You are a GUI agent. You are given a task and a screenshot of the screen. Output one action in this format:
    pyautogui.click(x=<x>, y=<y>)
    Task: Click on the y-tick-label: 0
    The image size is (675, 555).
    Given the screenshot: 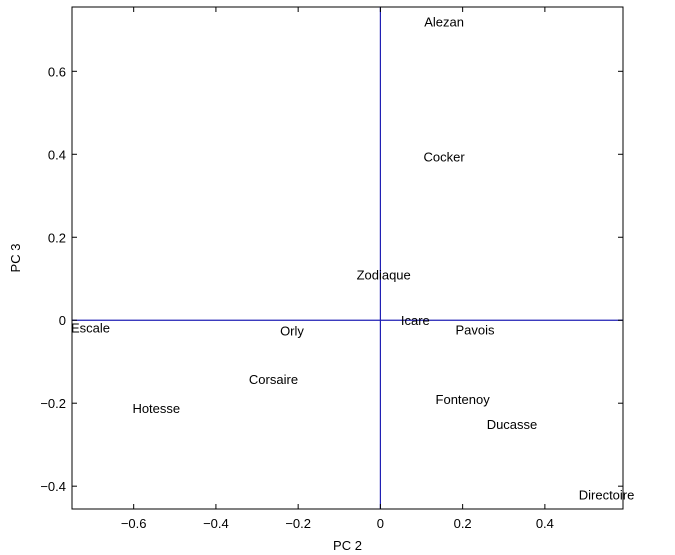 What is the action you would take?
    pyautogui.click(x=62, y=320)
    